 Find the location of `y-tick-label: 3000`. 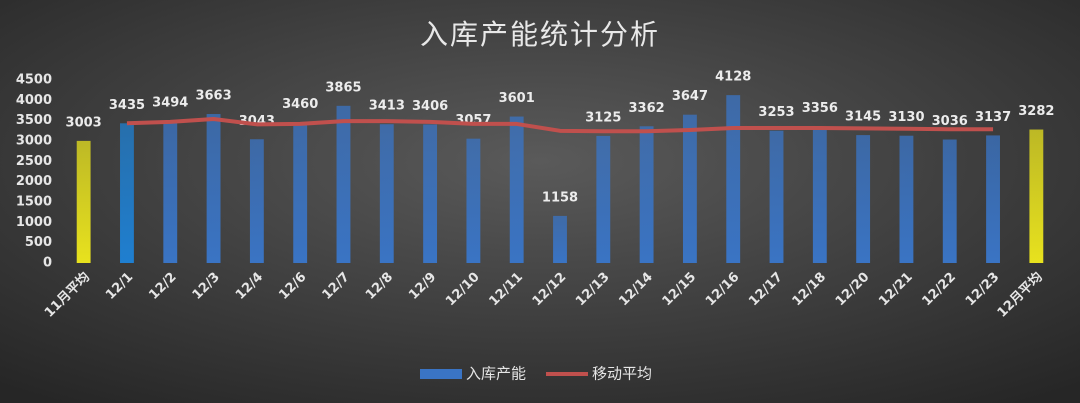

y-tick-label: 3000 is located at coordinates (34, 141).